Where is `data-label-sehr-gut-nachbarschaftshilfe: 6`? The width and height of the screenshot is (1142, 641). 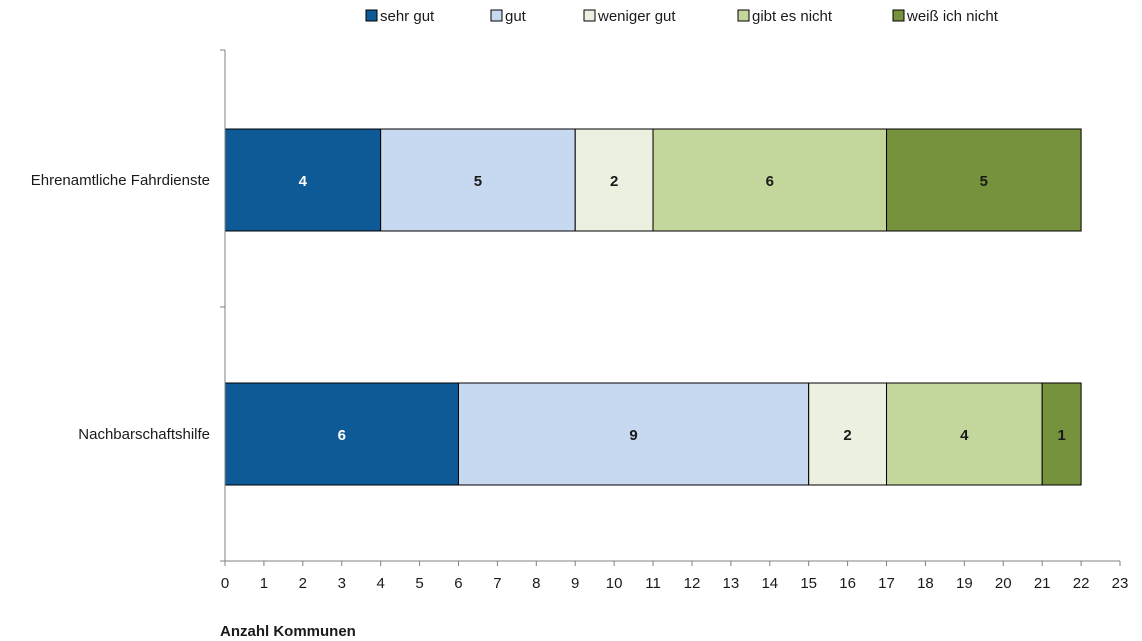
data-label-sehr-gut-nachbarschaftshilfe: 6 is located at coordinates (342, 435).